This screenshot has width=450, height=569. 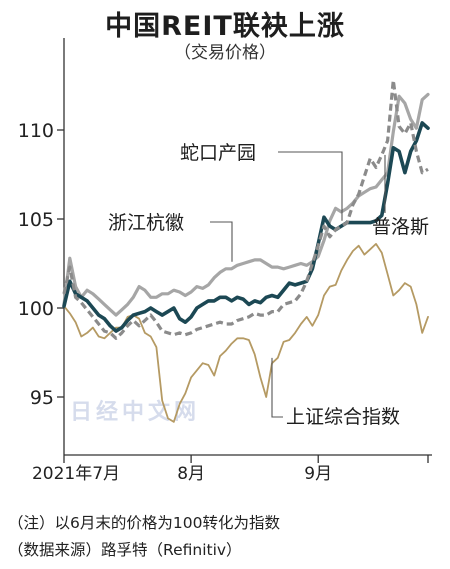 What do you see at coordinates (36, 220) in the screenshot?
I see `y-tick-label: 105` at bounding box center [36, 220].